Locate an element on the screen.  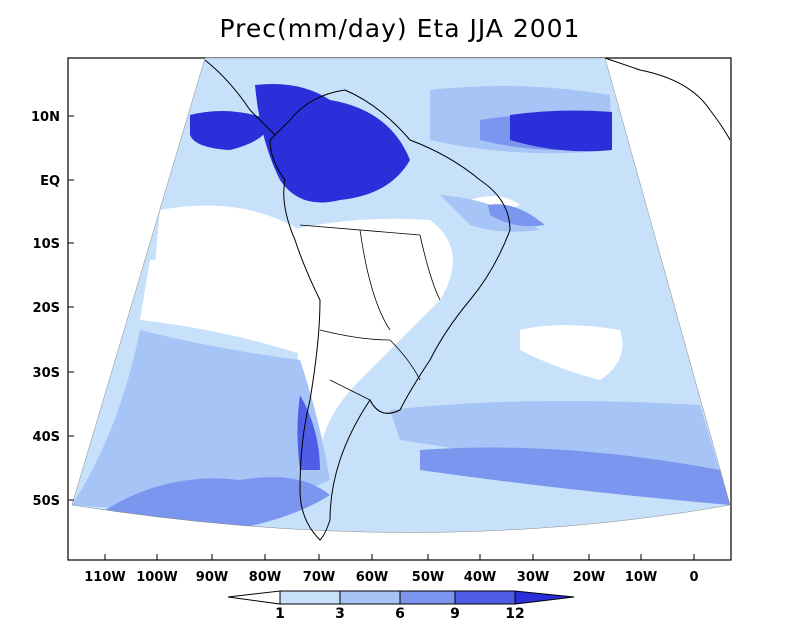
y-tick-label: 40S is located at coordinates (46, 437).